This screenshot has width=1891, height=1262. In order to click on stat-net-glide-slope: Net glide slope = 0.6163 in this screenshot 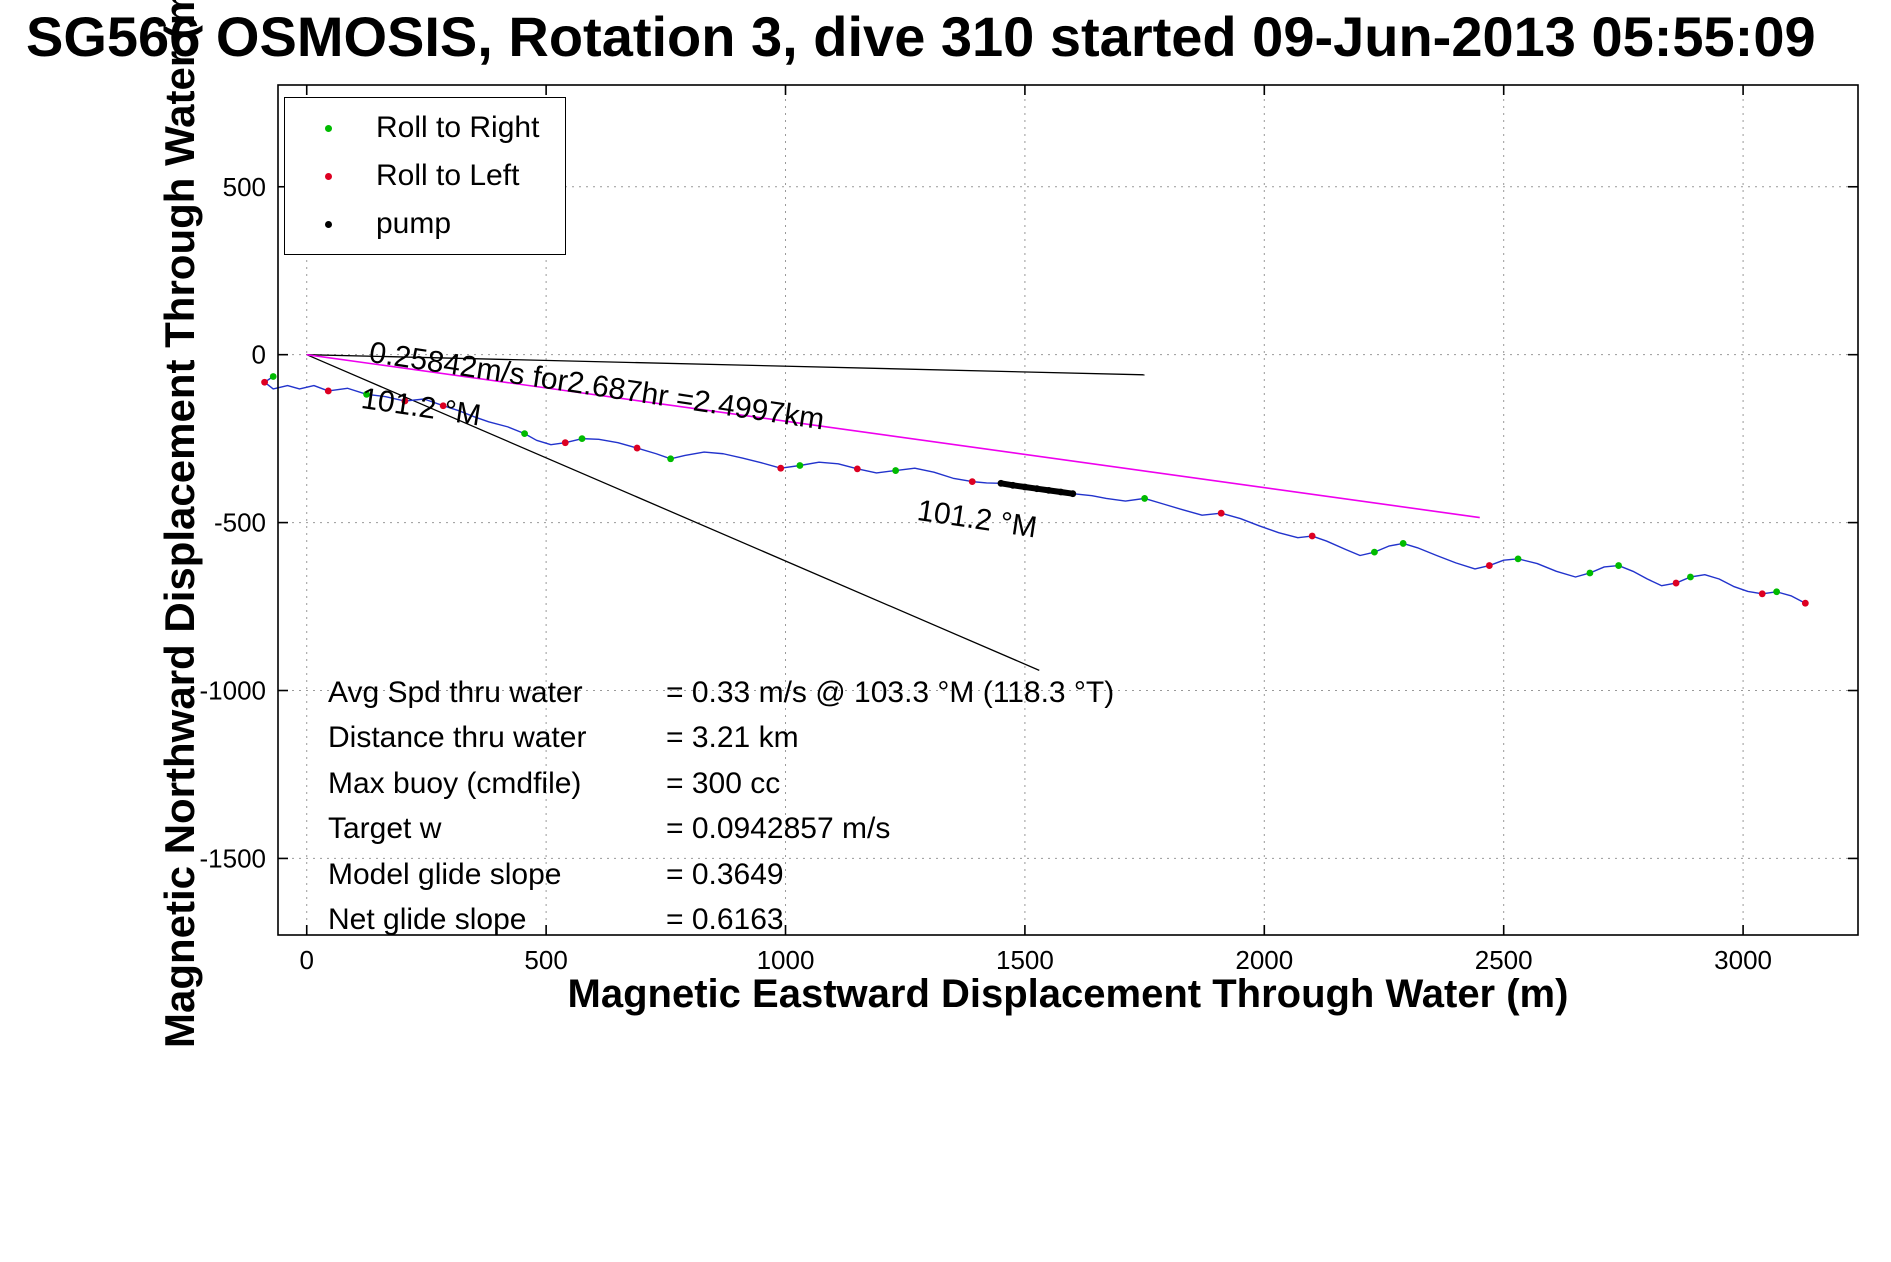, I will do `click(721, 921)`.